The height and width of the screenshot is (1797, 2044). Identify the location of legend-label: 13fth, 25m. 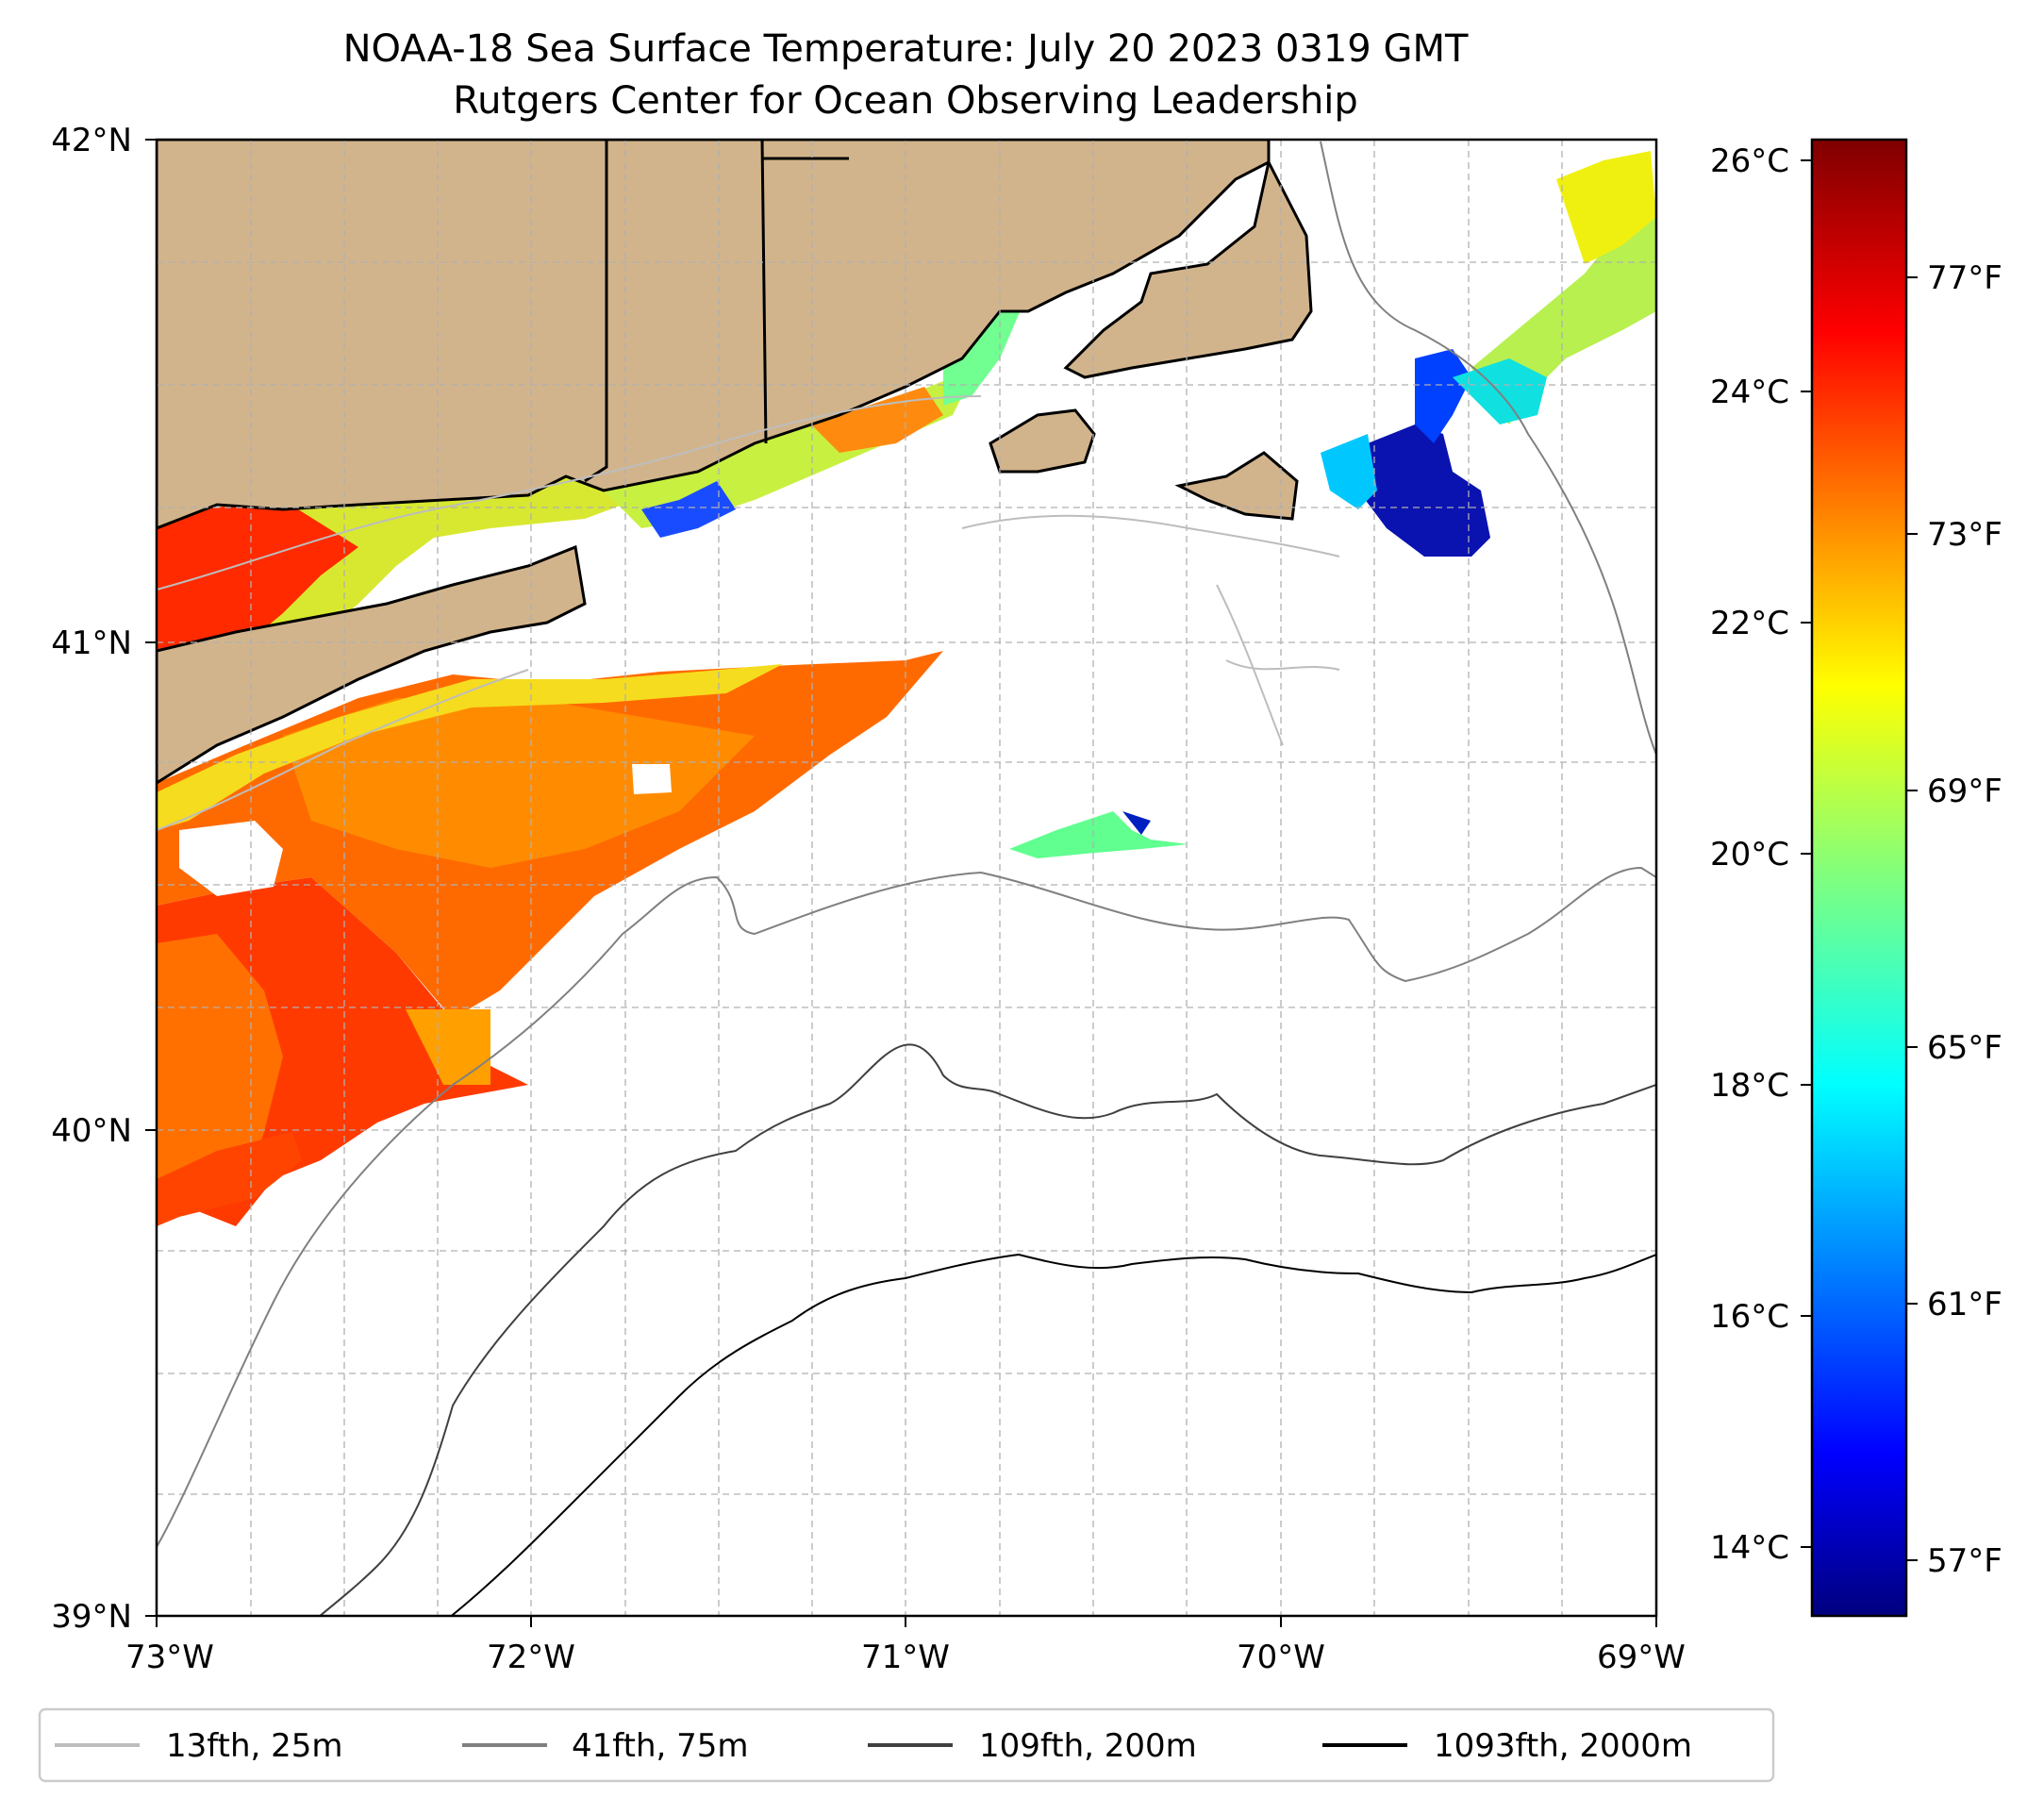
(255, 1746).